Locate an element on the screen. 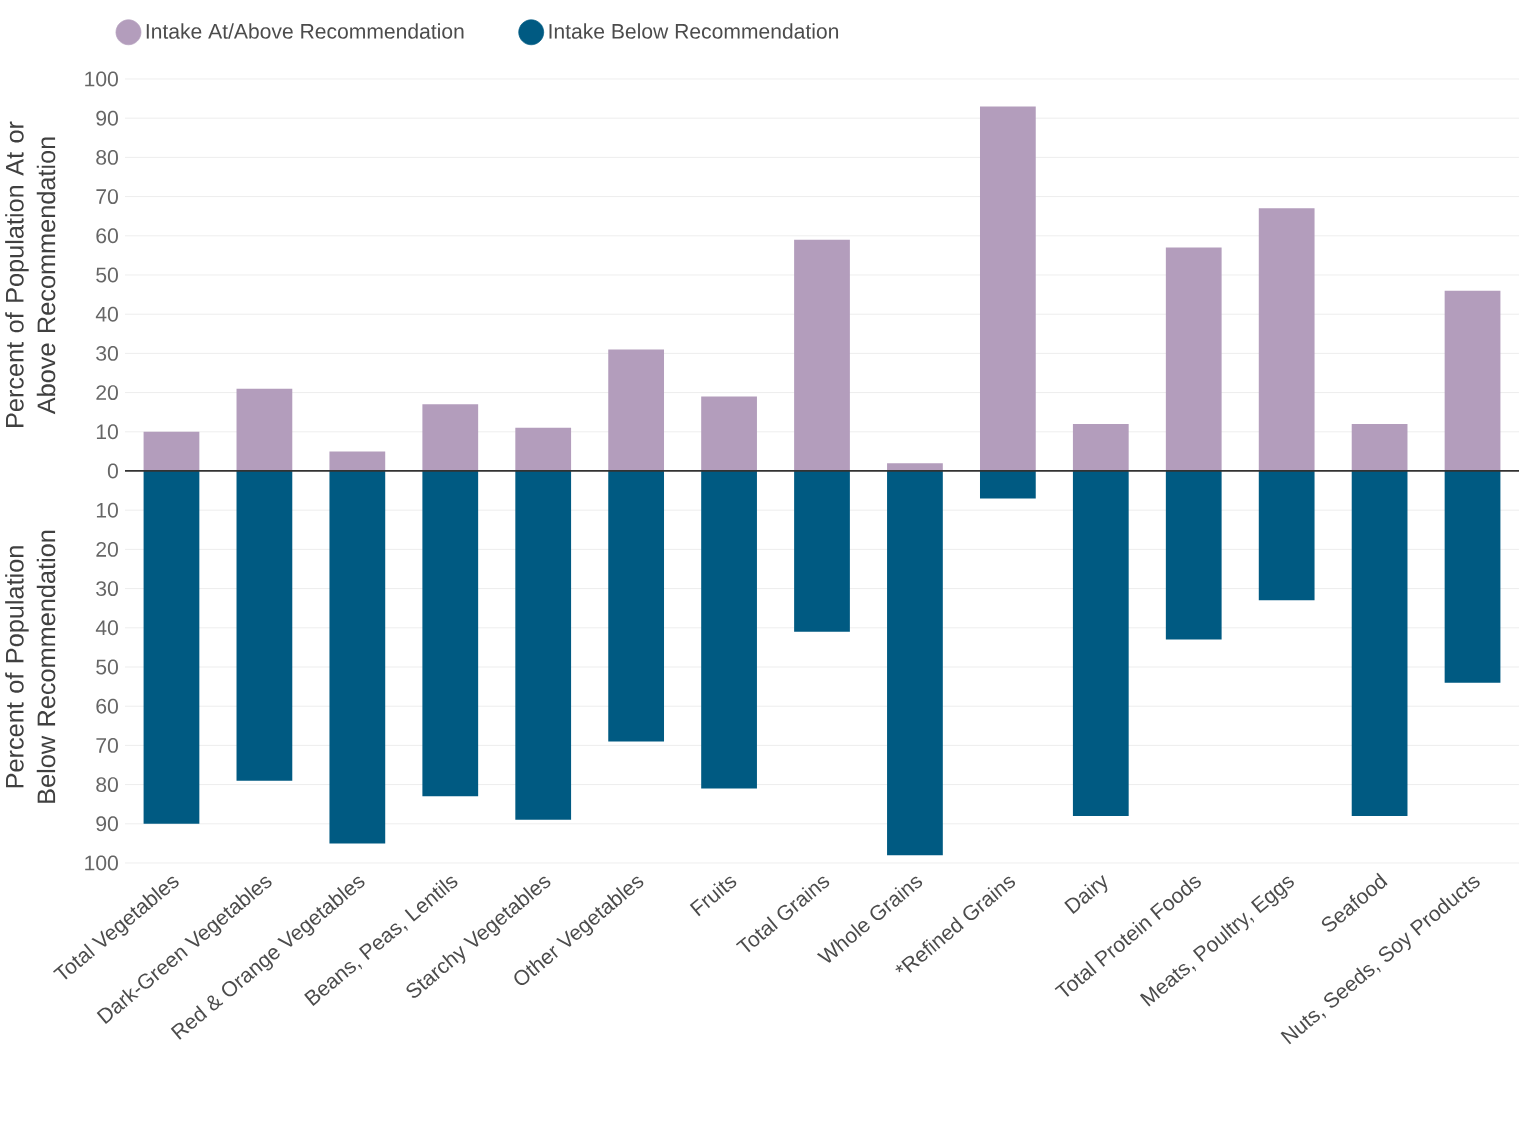 This screenshot has height=1136, width=1519. legend-label: Intake At/Above Recommendation is located at coordinates (305, 31).